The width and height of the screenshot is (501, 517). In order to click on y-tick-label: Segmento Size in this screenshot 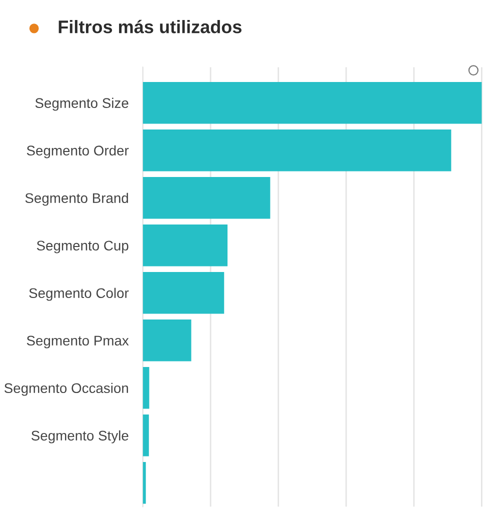, I will do `click(81, 104)`.